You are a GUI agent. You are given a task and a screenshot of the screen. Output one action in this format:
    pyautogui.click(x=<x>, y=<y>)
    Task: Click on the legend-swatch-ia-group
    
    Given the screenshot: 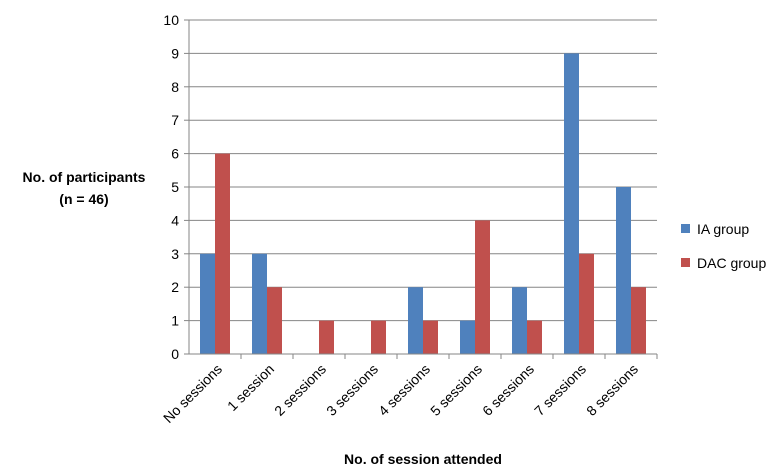 What is the action you would take?
    pyautogui.click(x=685, y=228)
    